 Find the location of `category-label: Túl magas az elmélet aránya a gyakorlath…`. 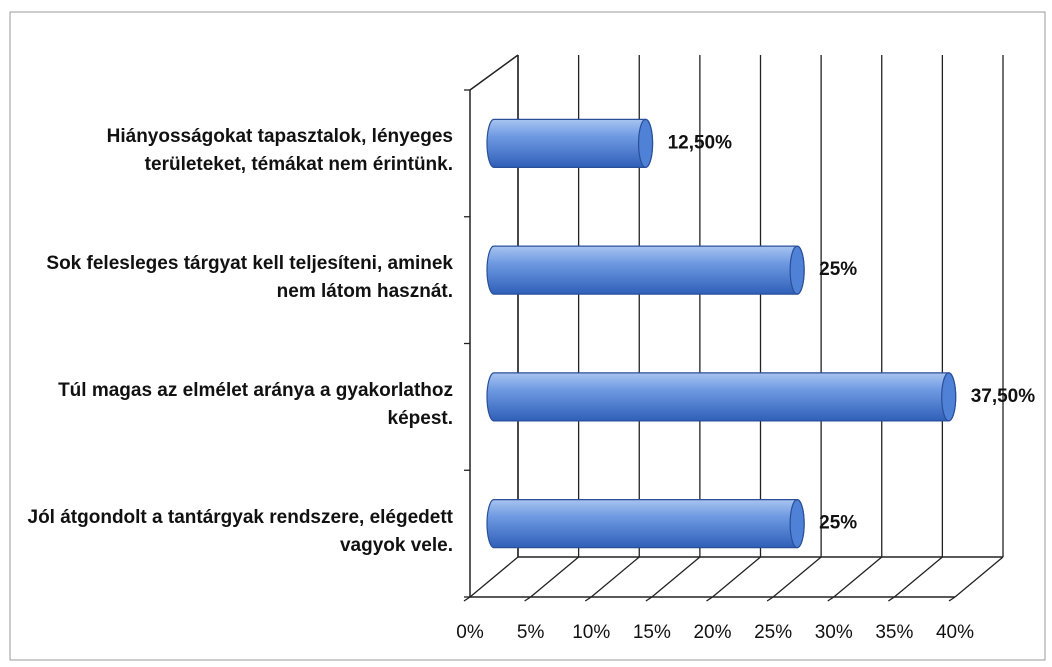

category-label: Túl magas az elmélet aránya a gyakorlath… is located at coordinates (255, 404).